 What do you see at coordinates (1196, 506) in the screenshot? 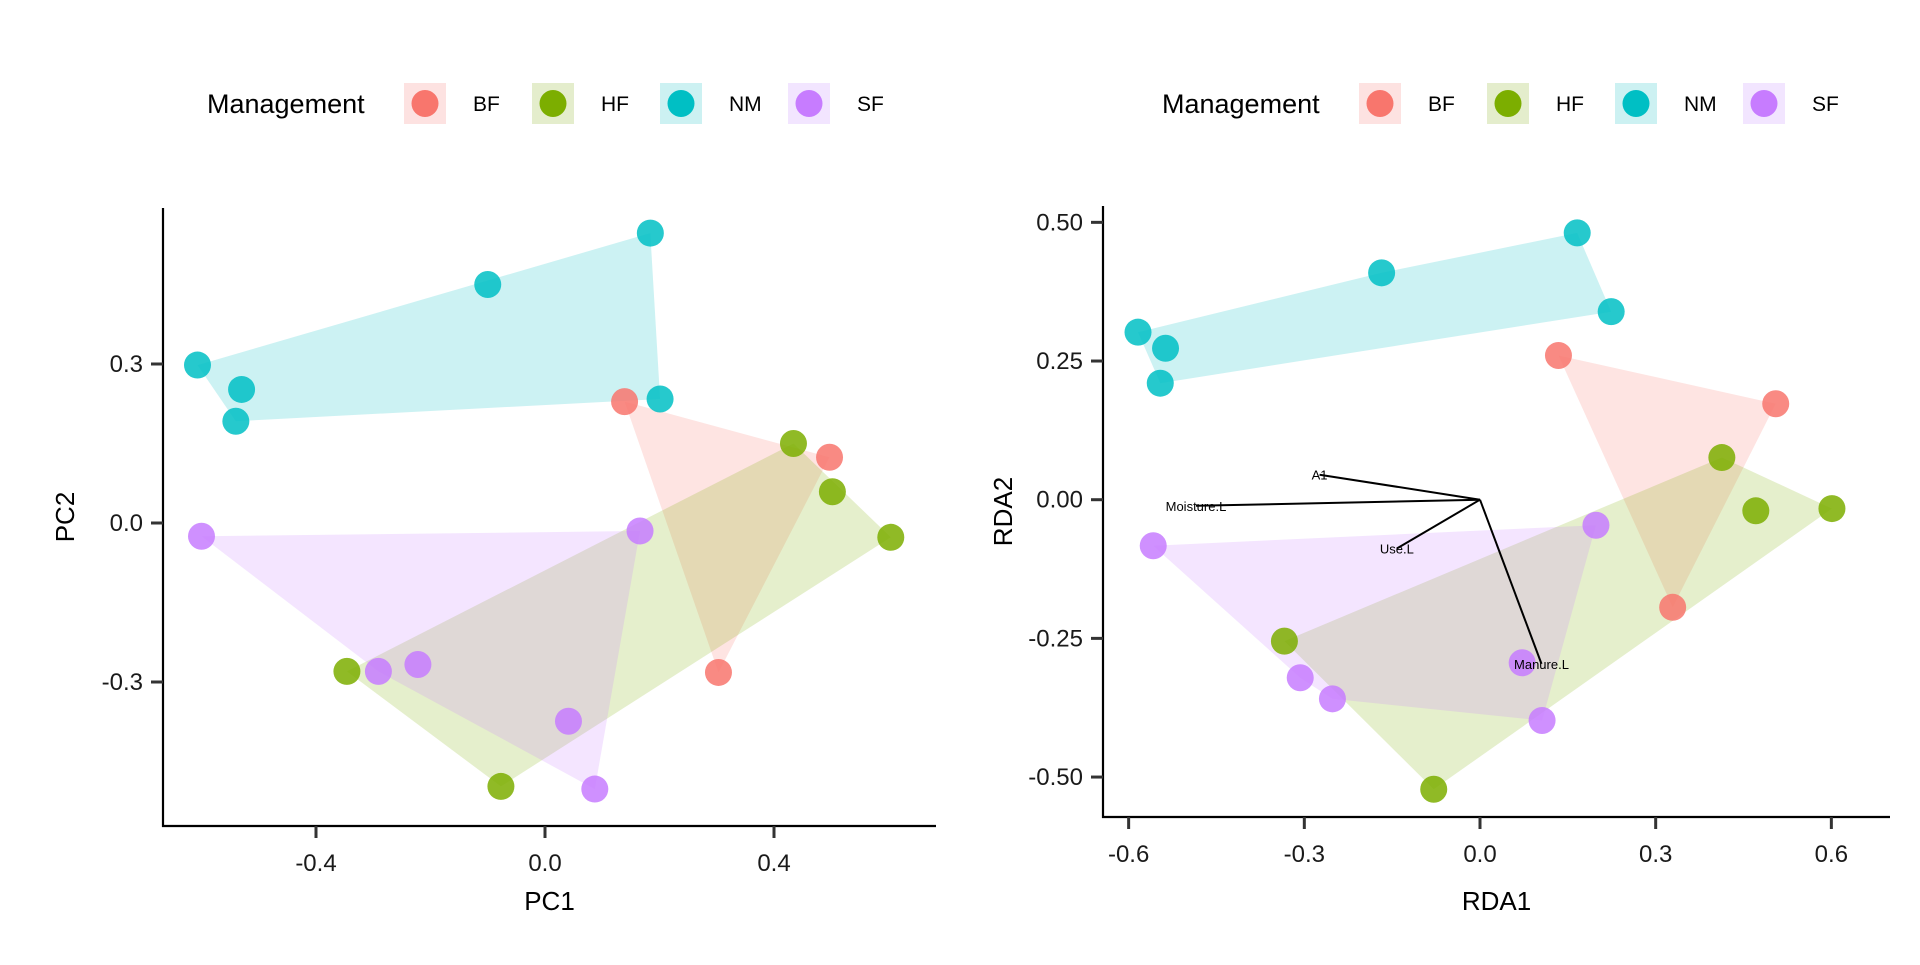
I see `vector-label: Moisture.L` at bounding box center [1196, 506].